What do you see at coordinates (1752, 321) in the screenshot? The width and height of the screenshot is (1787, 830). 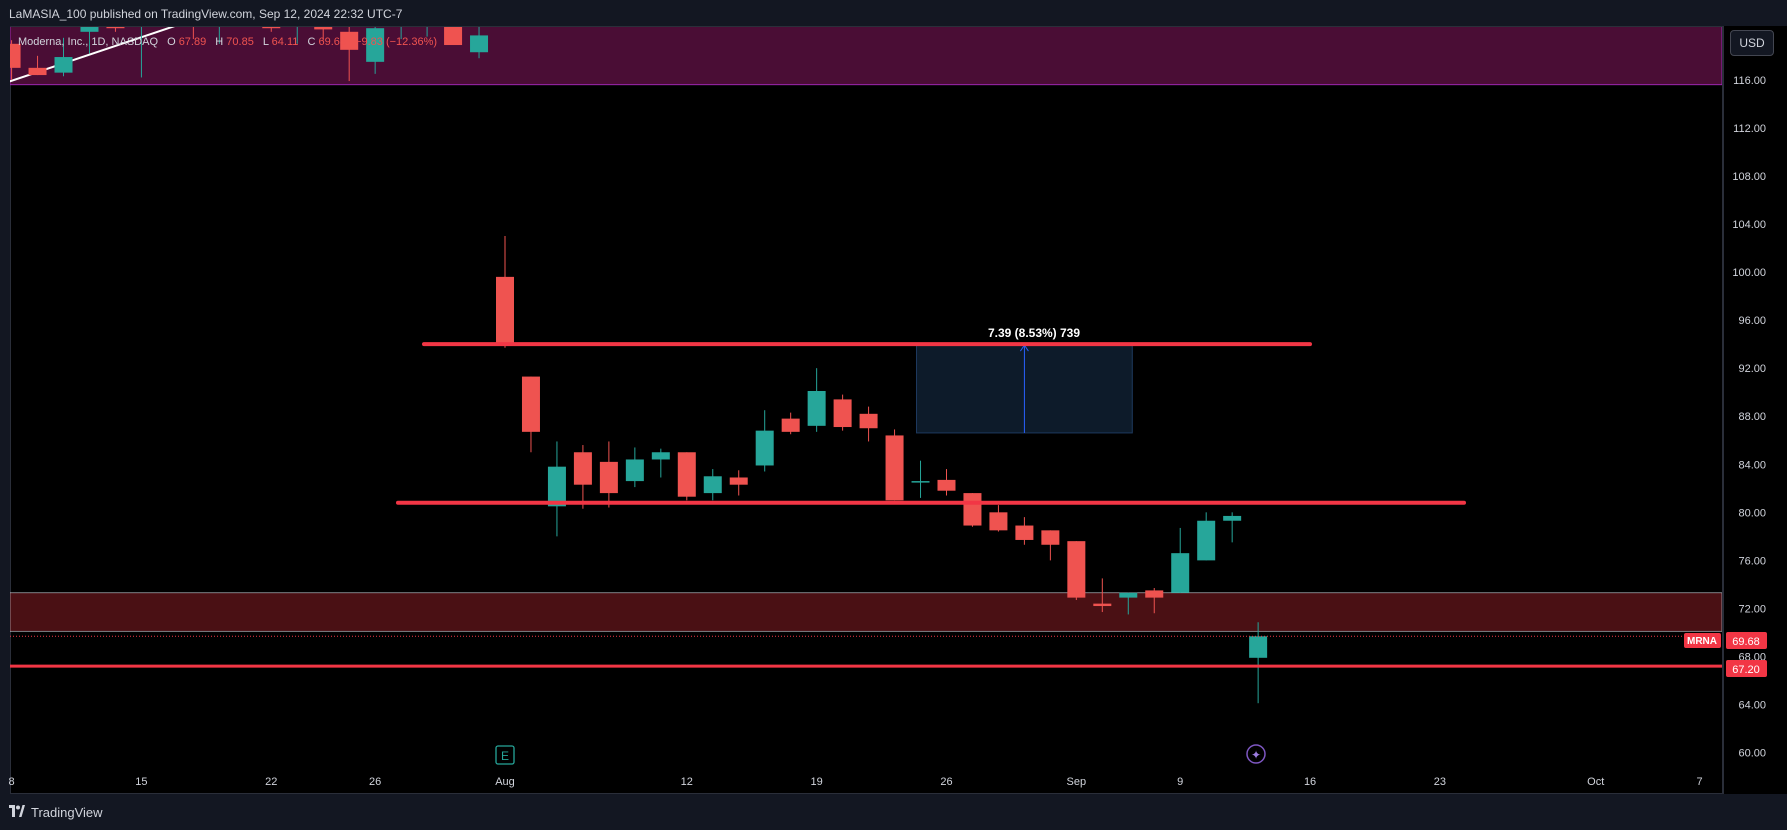 I see `price-tick-label: 96.00` at bounding box center [1752, 321].